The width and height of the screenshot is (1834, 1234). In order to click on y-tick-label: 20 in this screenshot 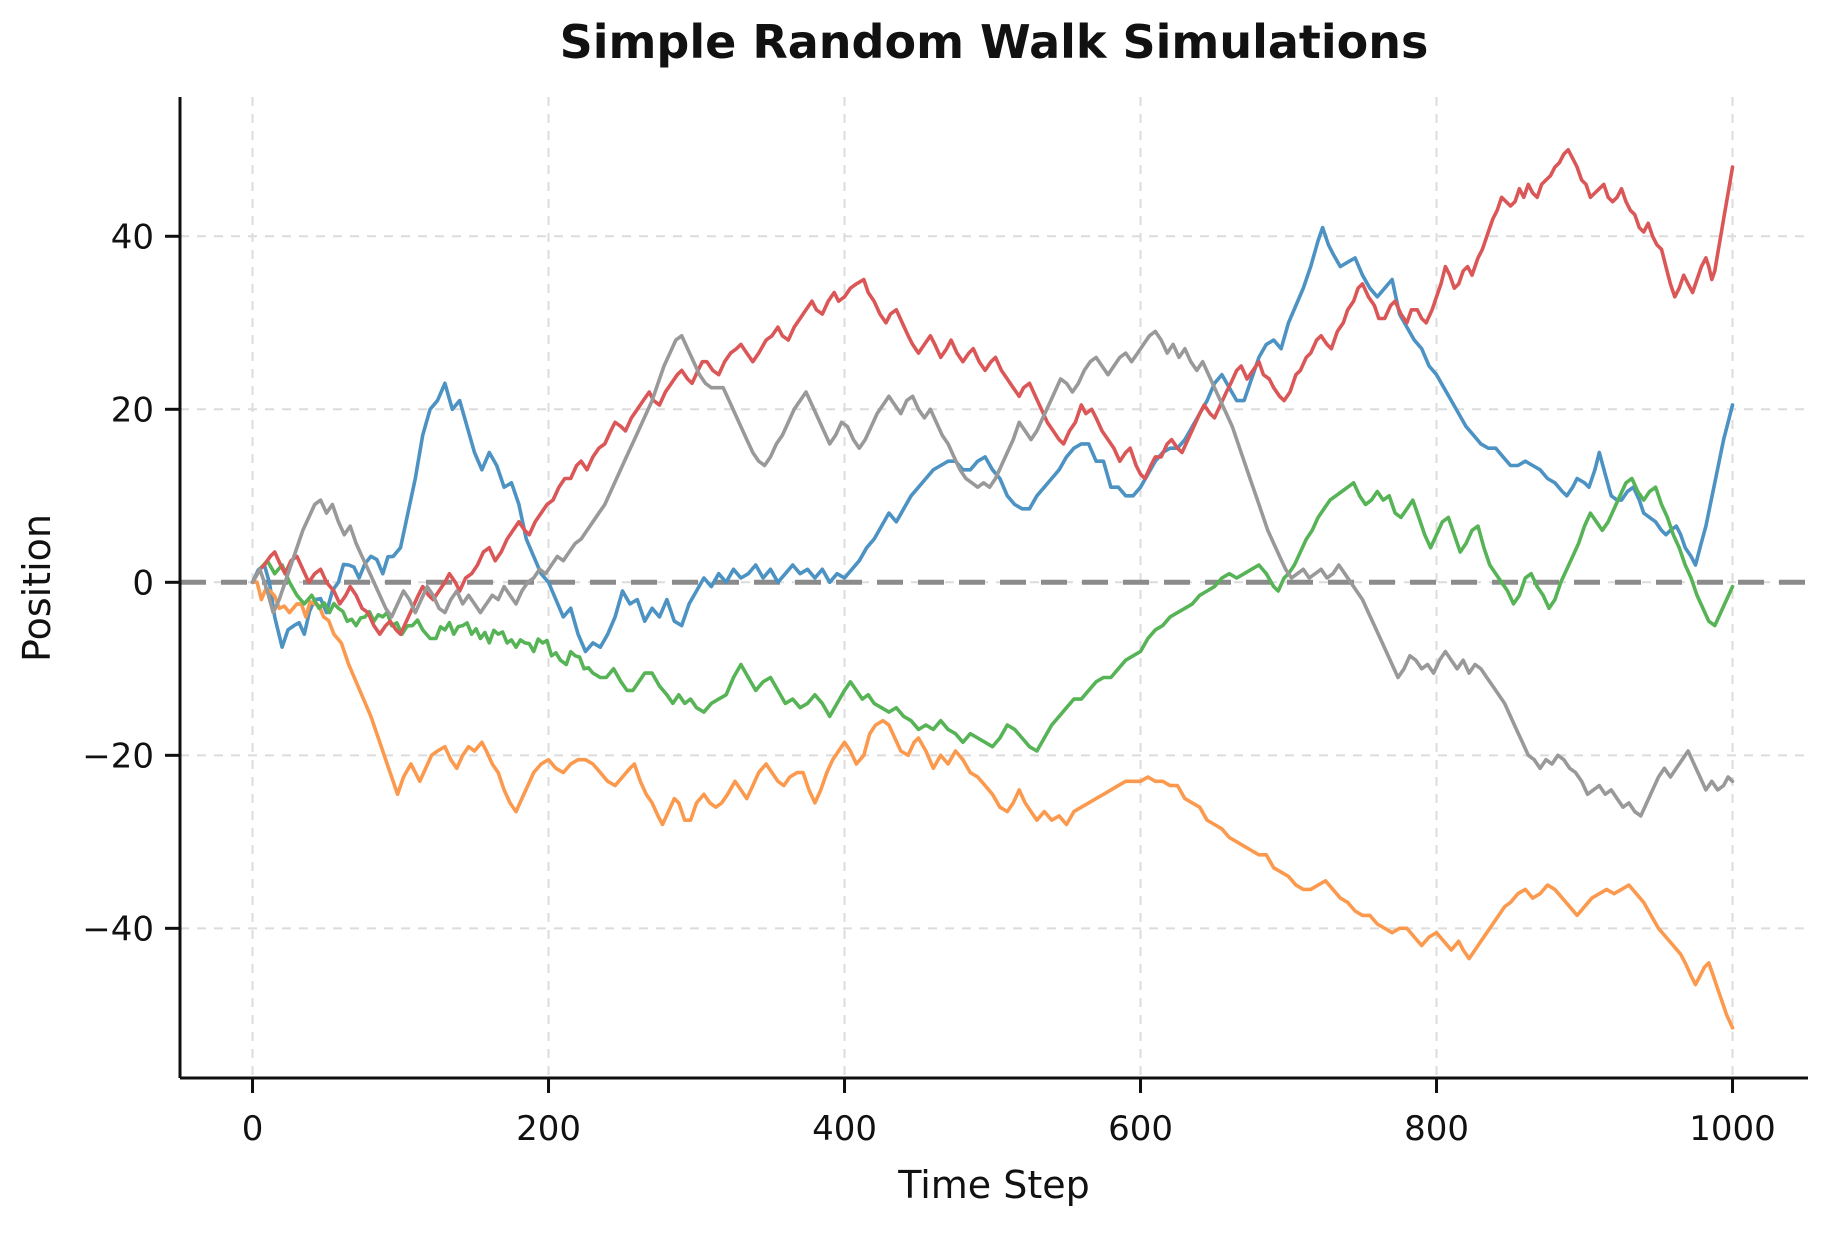, I will do `click(132, 410)`.